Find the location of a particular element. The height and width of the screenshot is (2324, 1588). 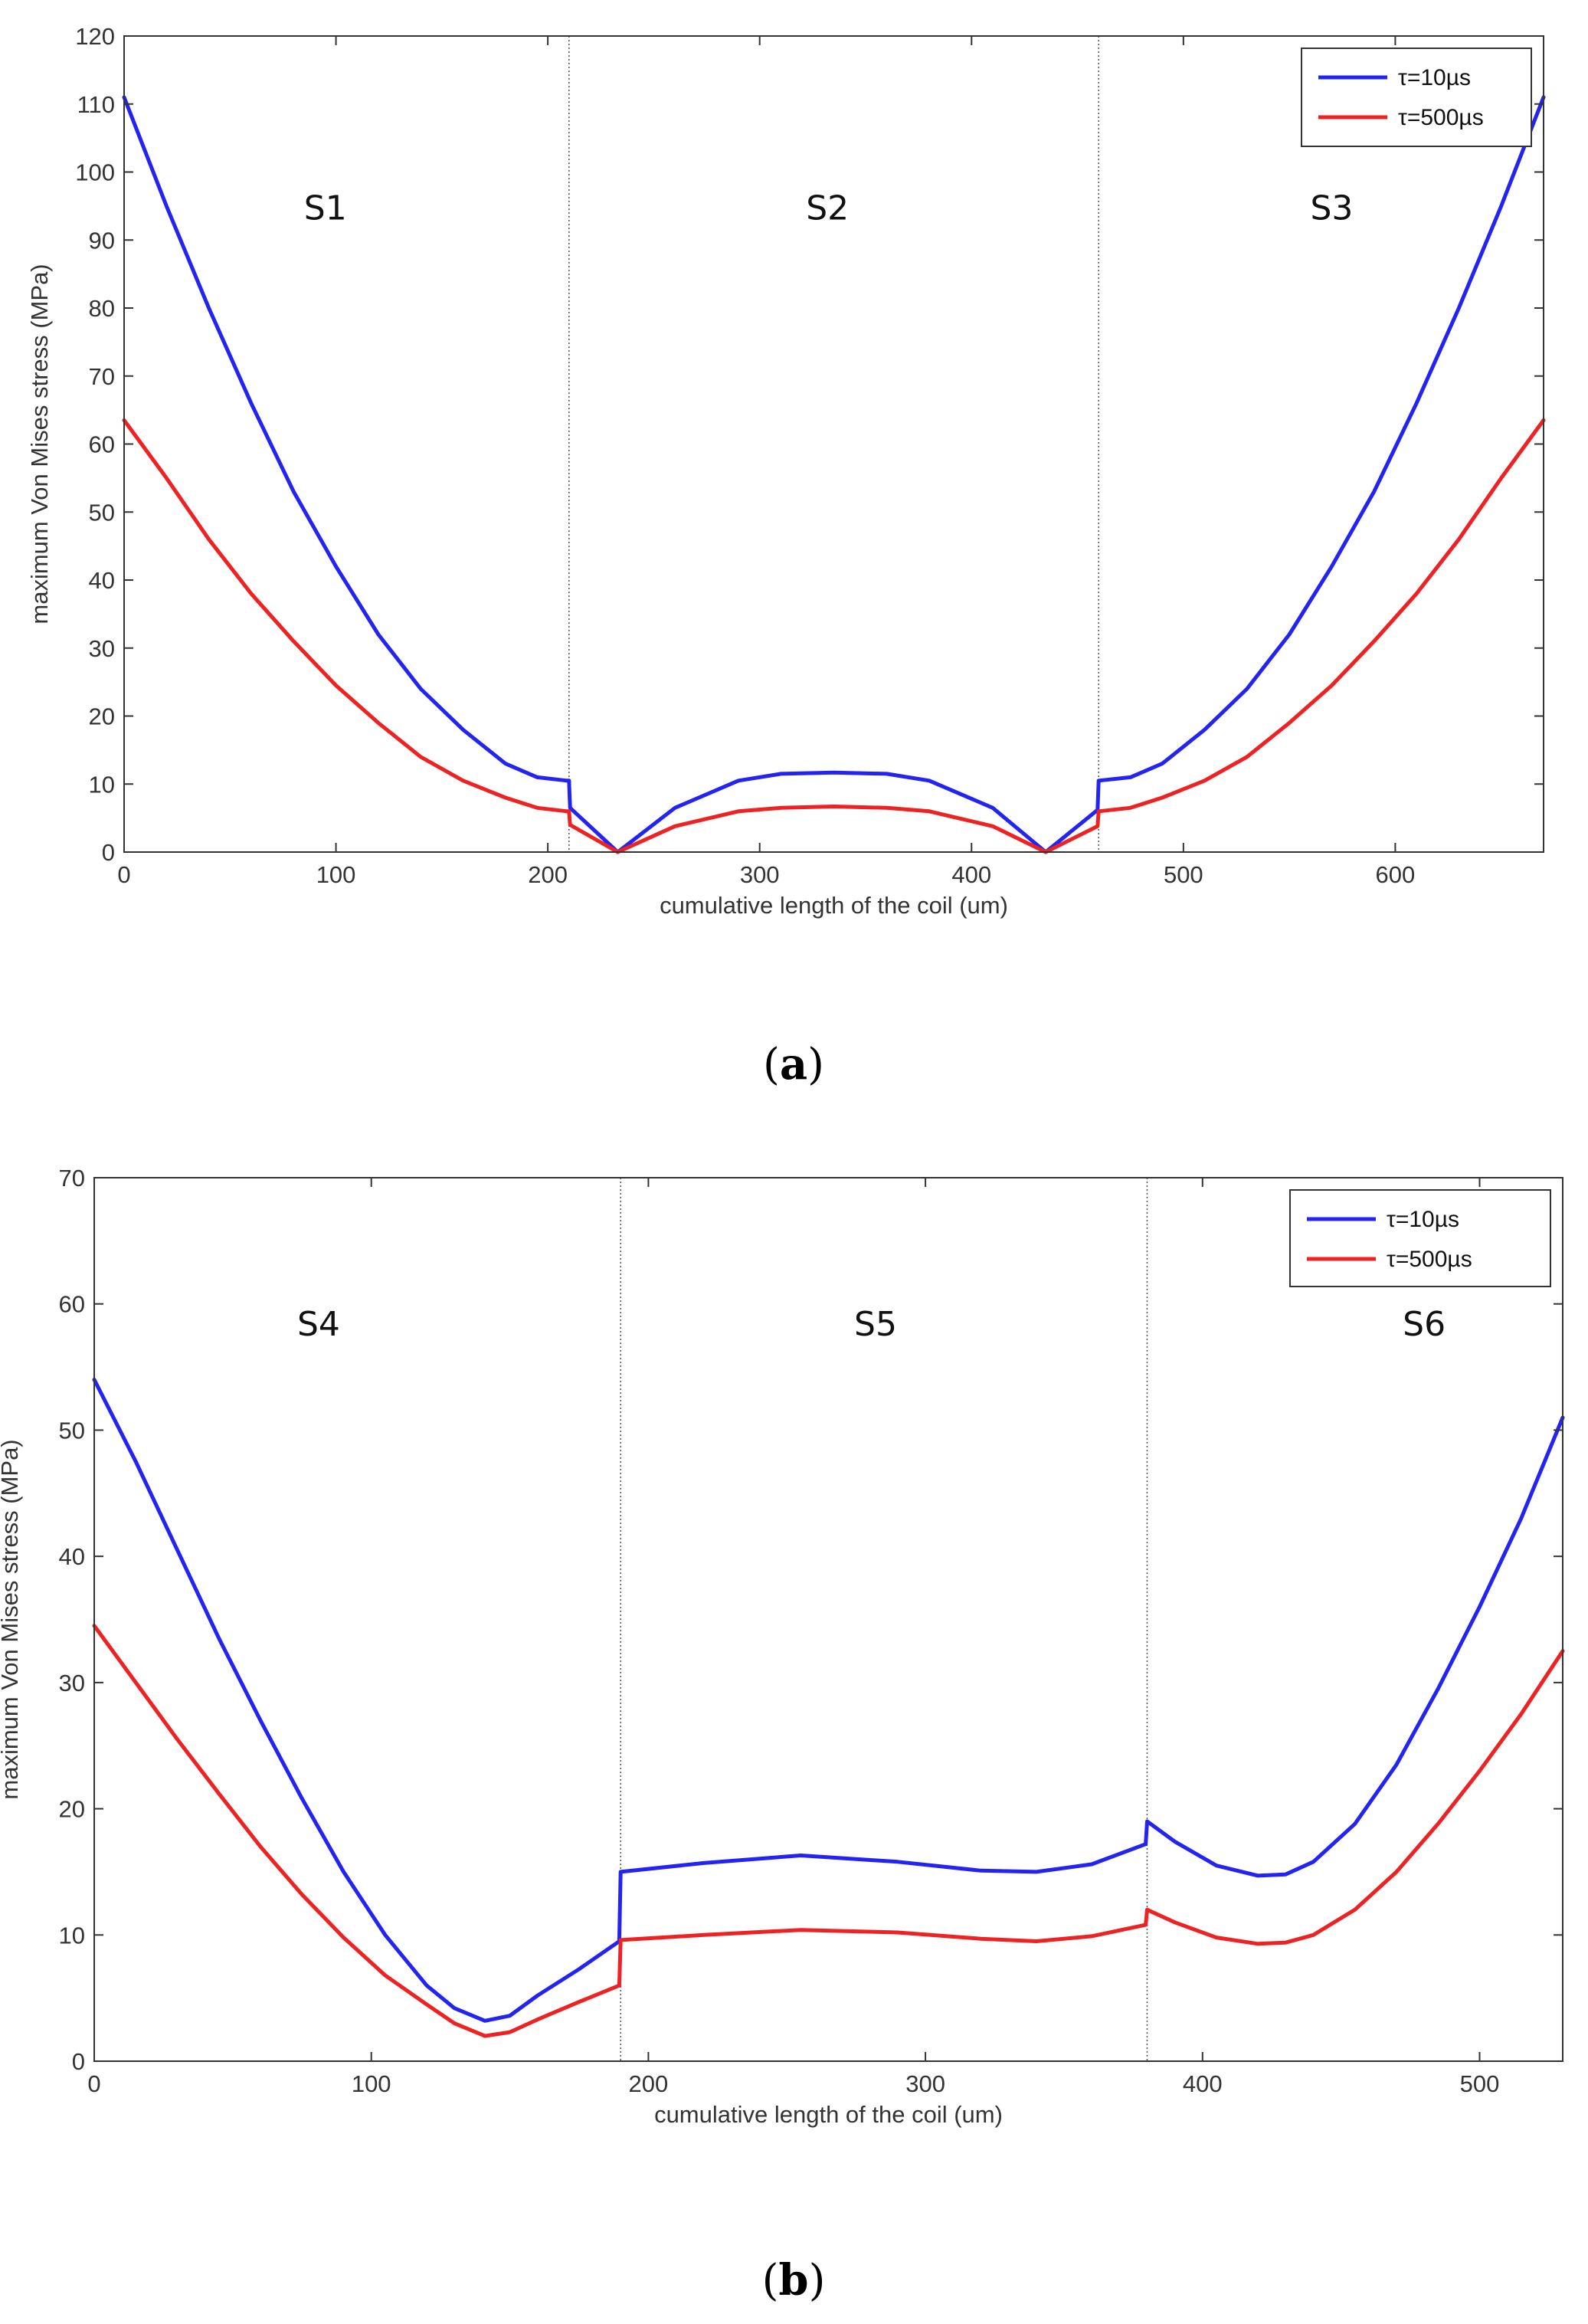

chart-b-x-tick-label: 100 is located at coordinates (371, 2083).